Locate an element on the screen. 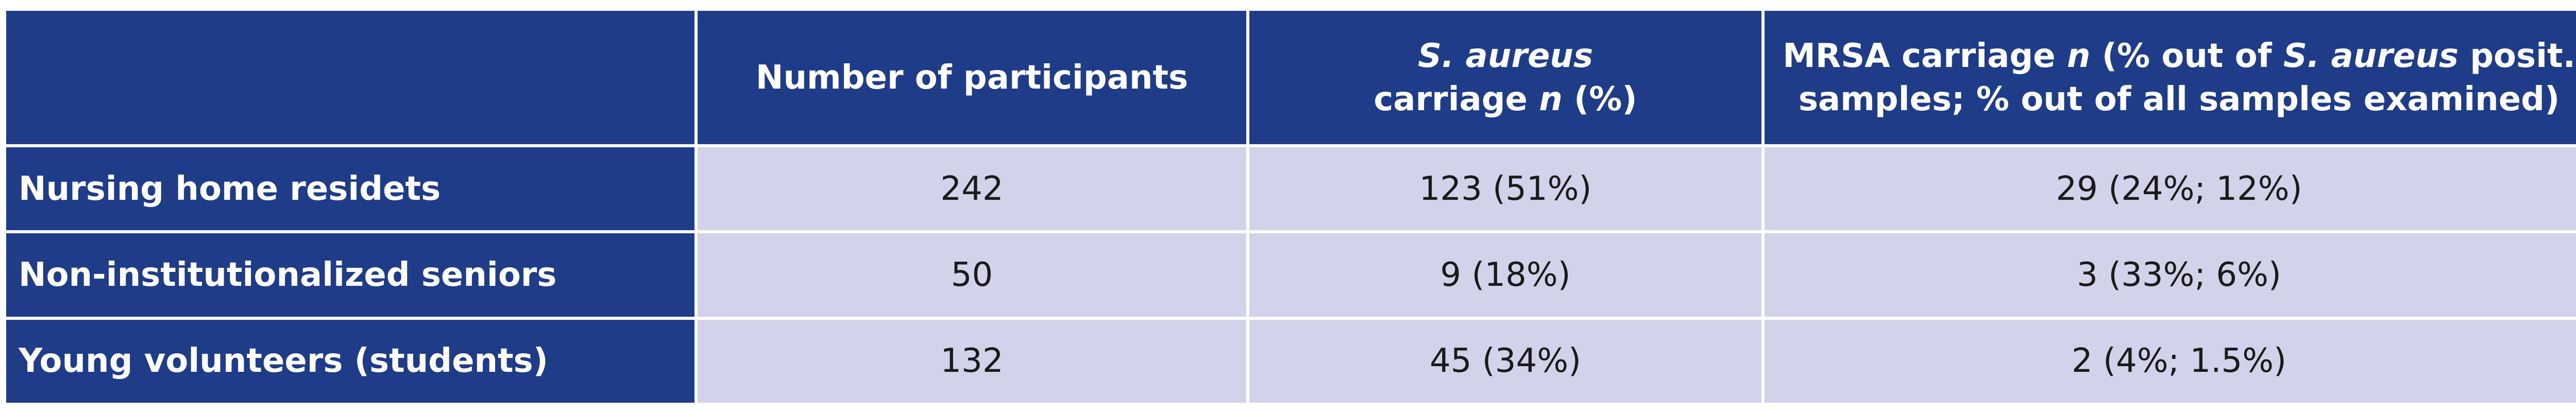  header-participants: Number of participants is located at coordinates (972, 77).